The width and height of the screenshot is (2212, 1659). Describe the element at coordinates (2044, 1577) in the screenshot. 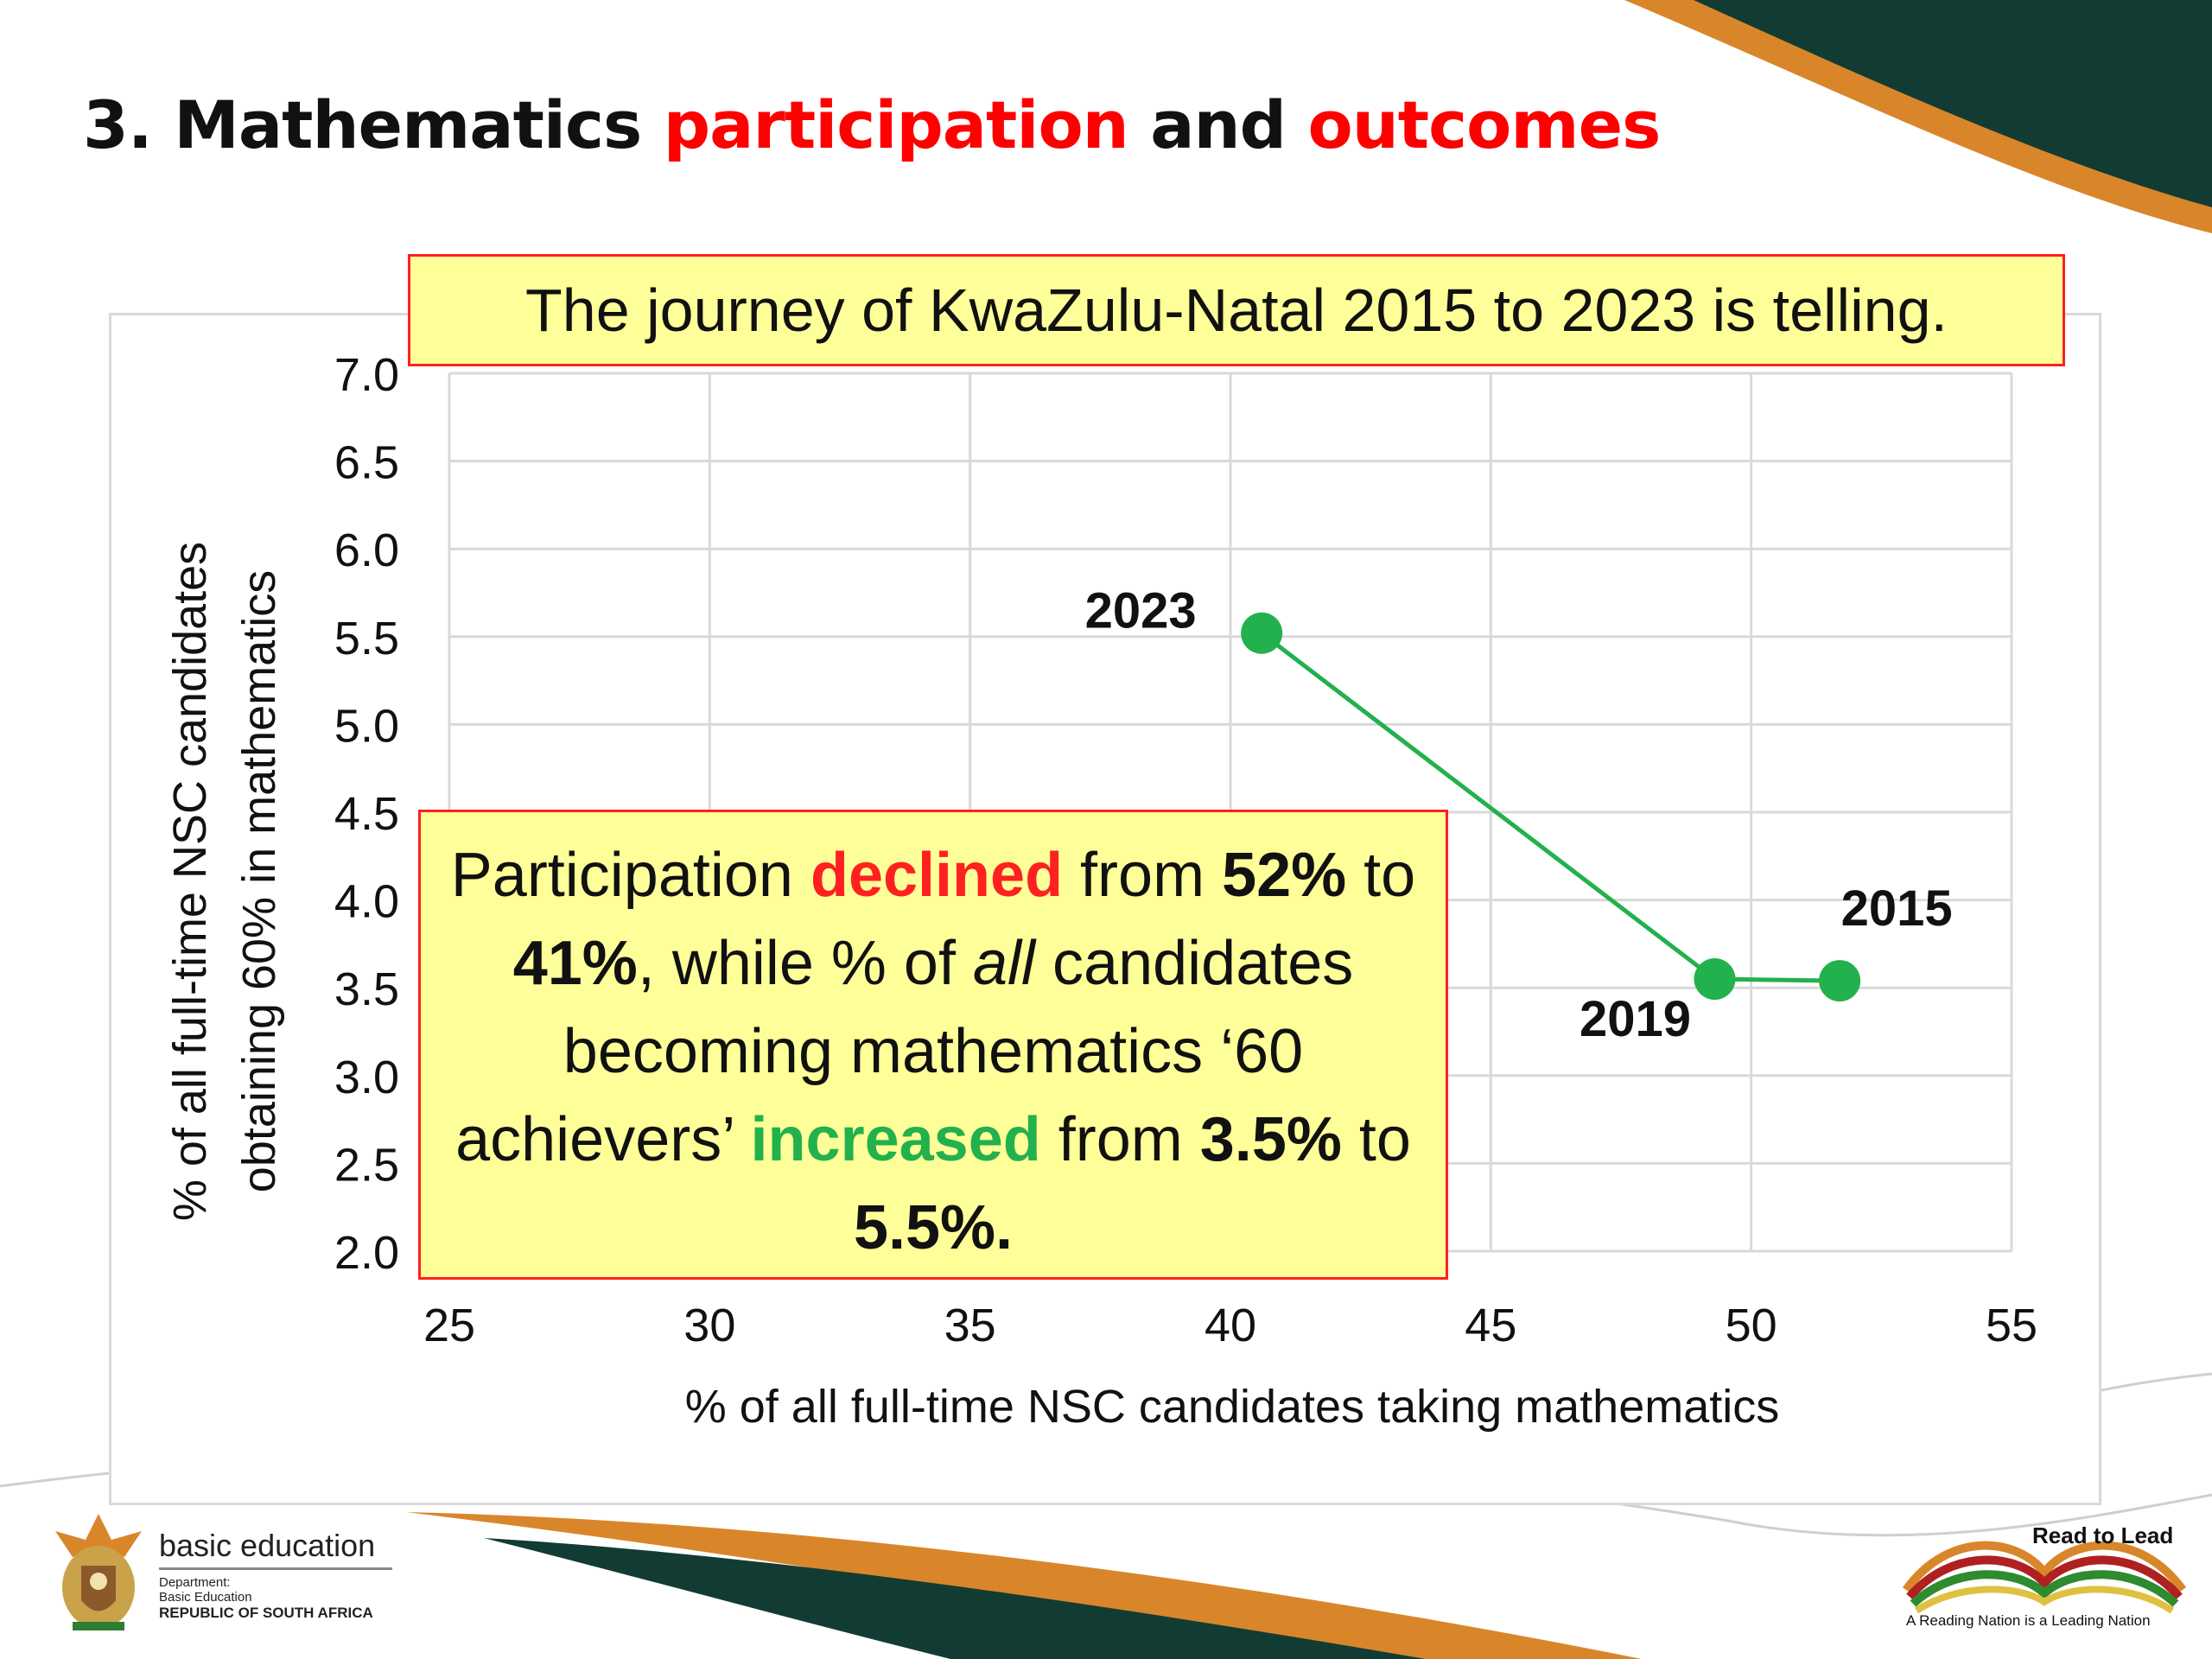

I see `open-book-icon` at that location.